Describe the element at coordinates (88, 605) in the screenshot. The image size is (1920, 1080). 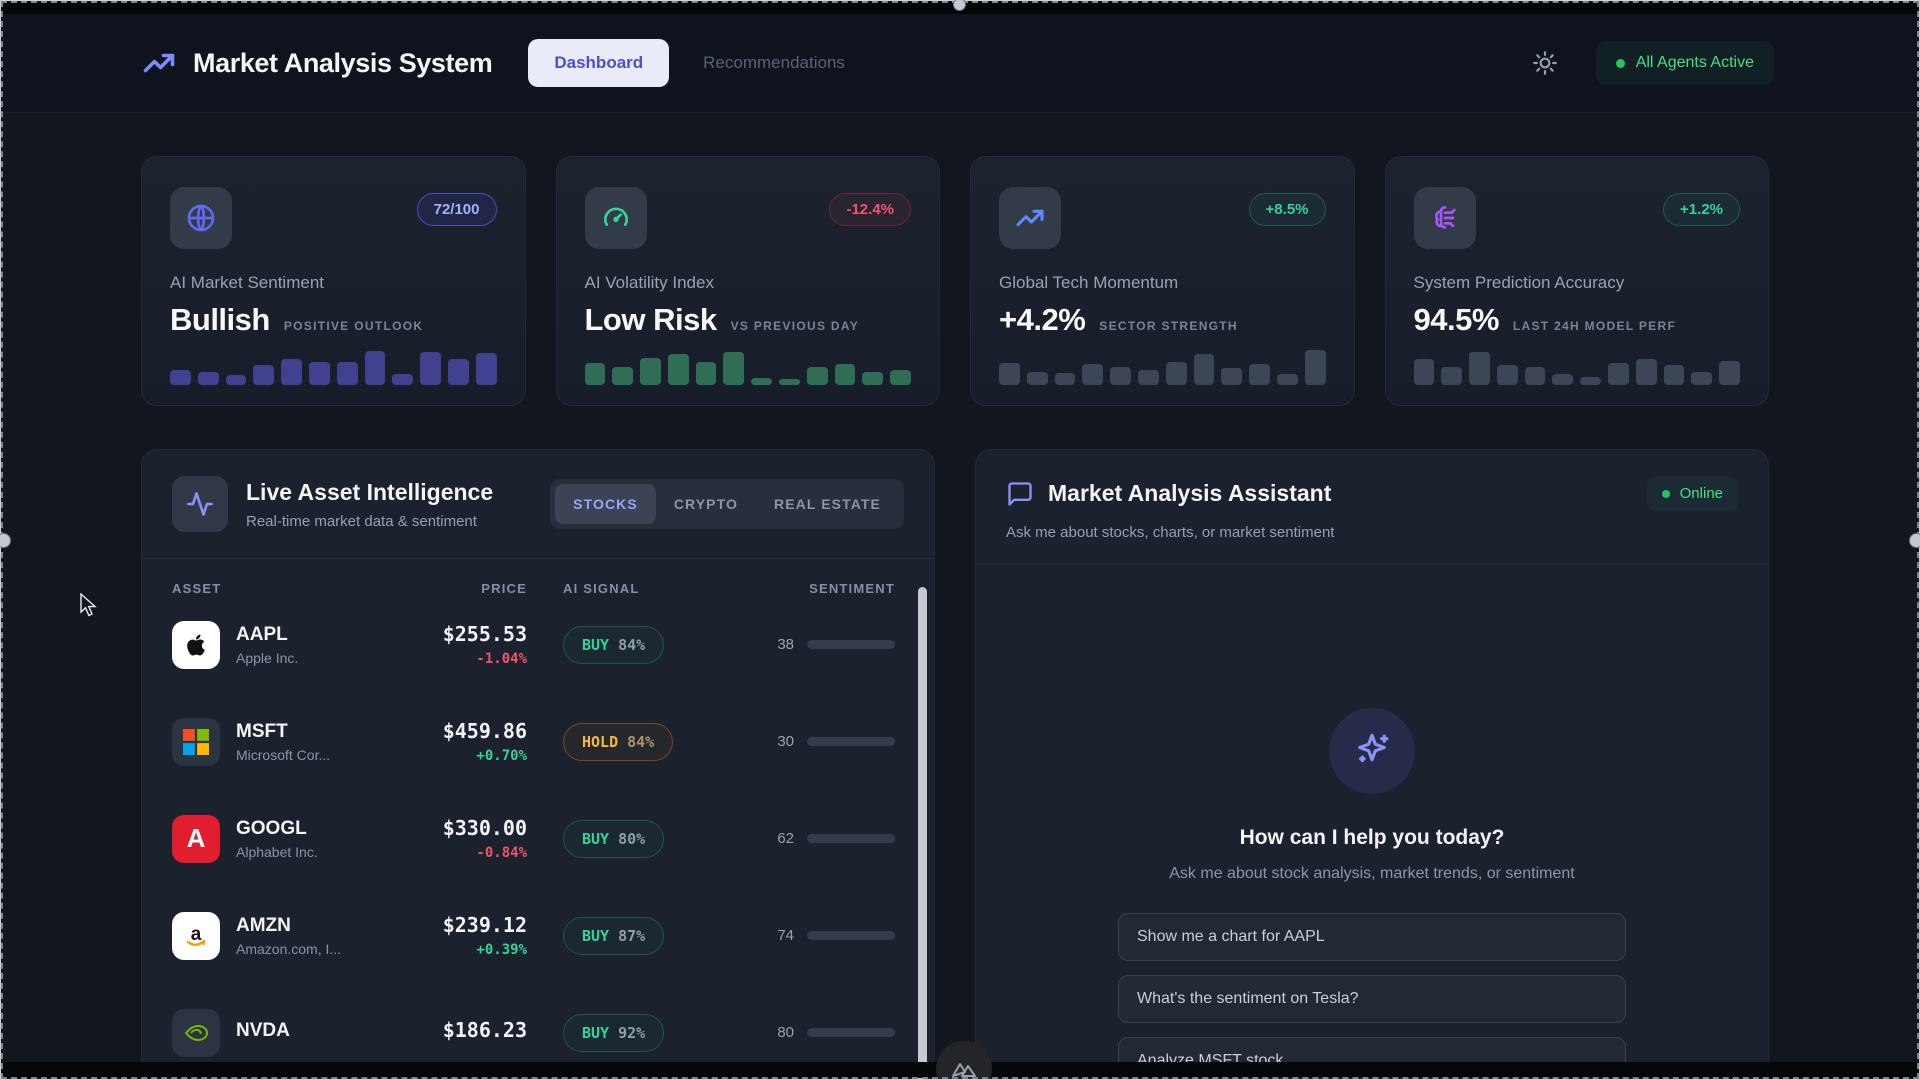
I see `mouse-cursor` at that location.